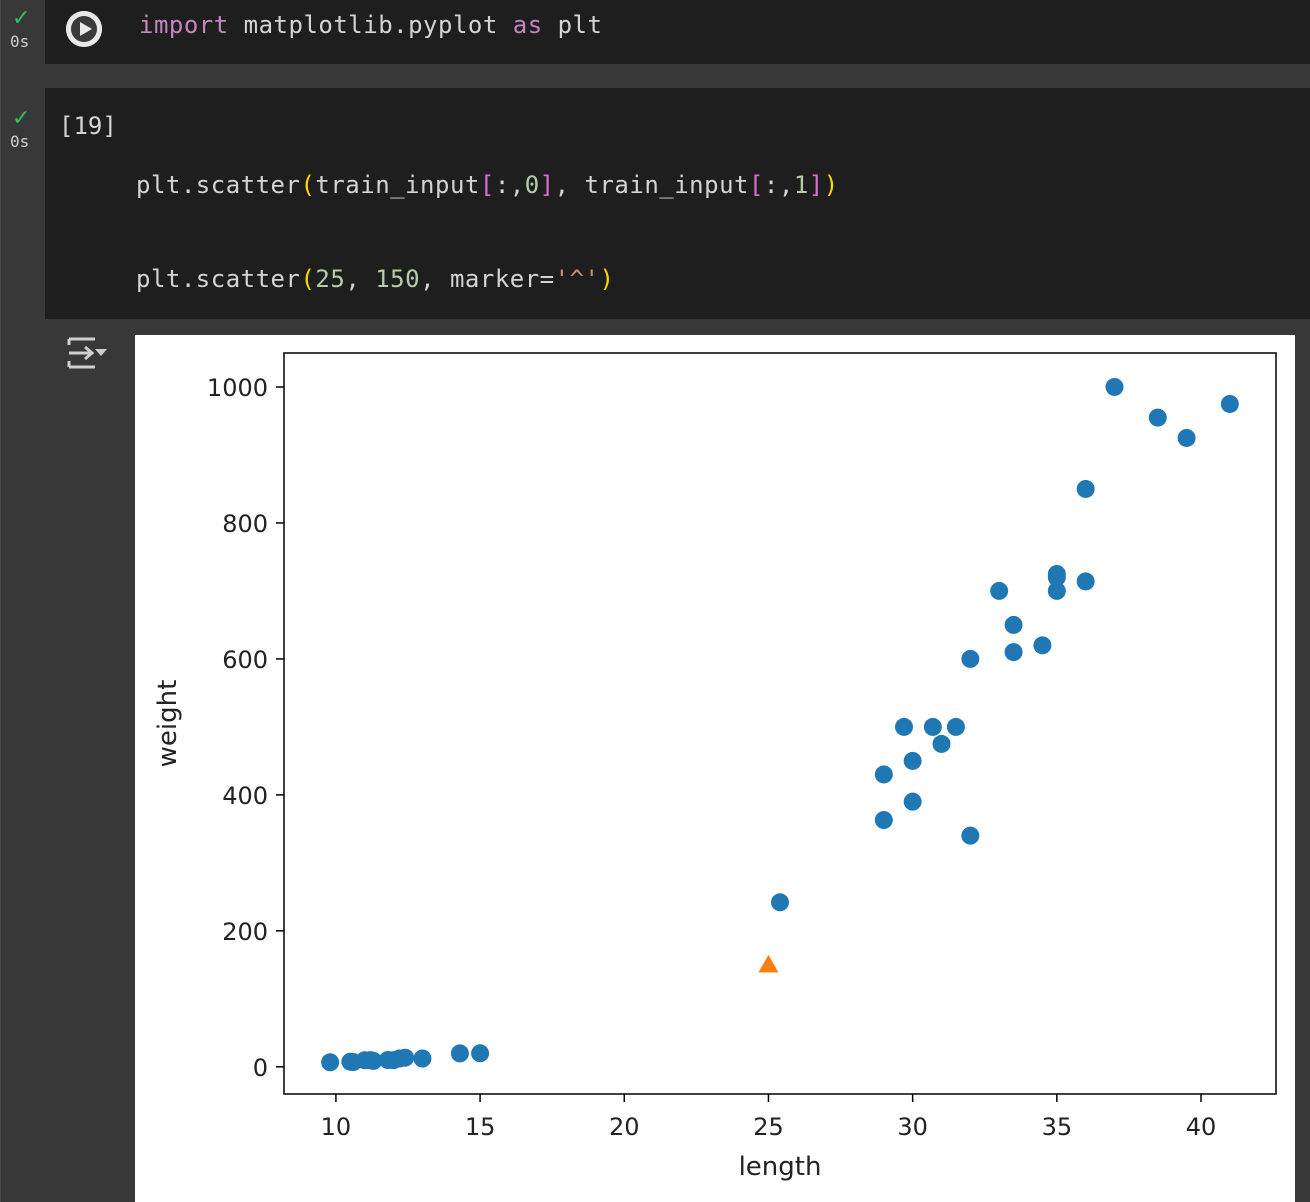  Describe the element at coordinates (23, 601) in the screenshot. I see `cell-gutter` at that location.